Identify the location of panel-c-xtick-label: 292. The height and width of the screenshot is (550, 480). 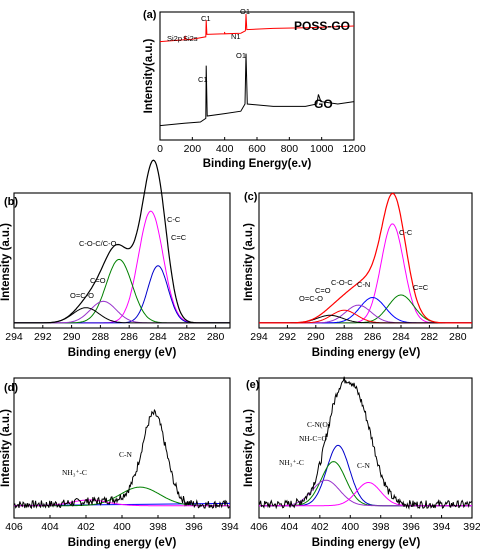
(288, 337).